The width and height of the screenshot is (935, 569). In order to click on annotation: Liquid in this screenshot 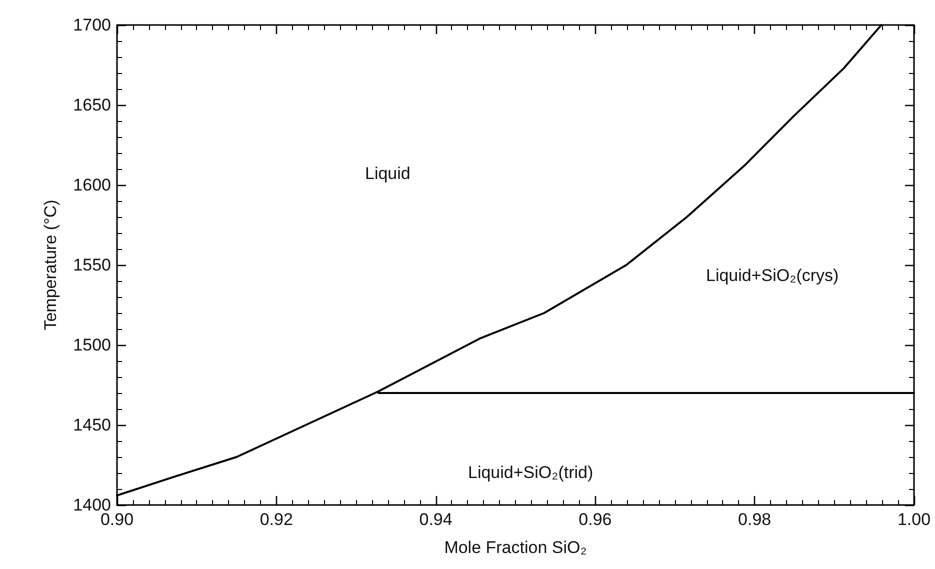, I will do `click(387, 173)`.